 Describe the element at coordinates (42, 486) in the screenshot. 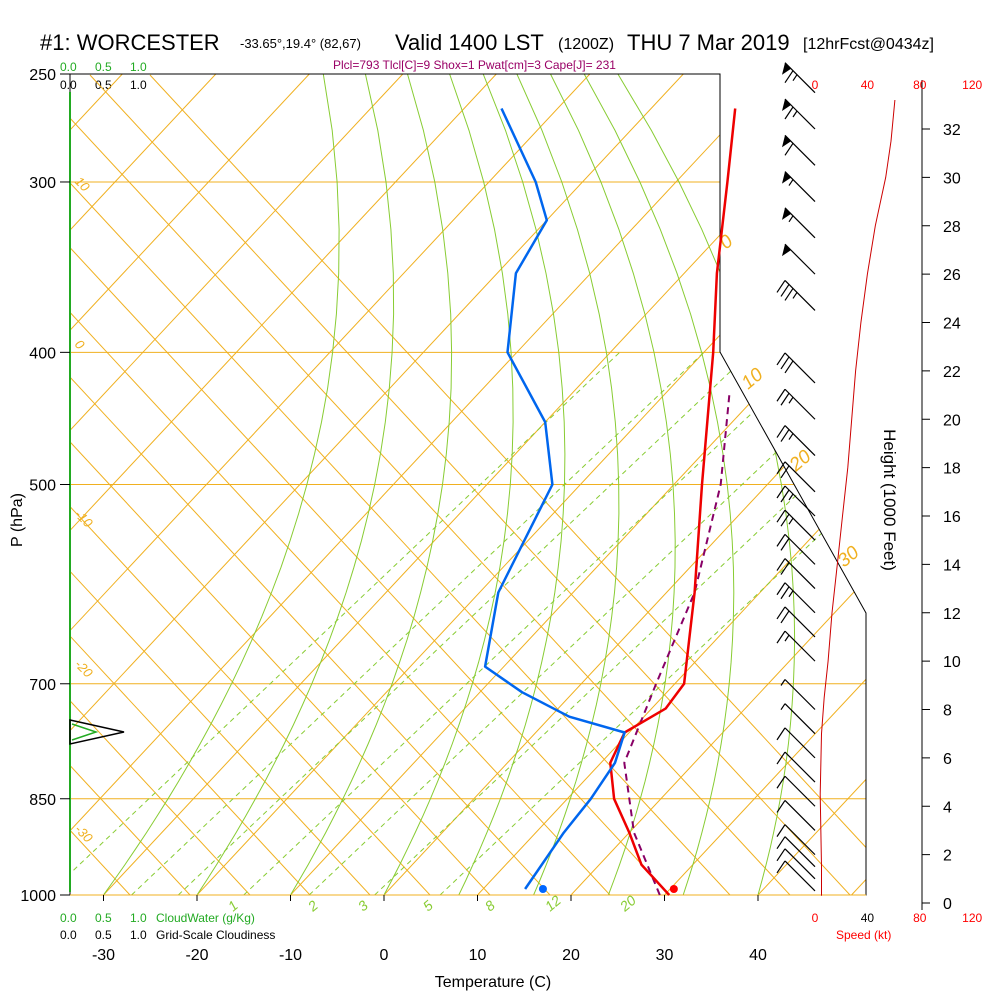

I see `pressure-tick-label: 500` at that location.